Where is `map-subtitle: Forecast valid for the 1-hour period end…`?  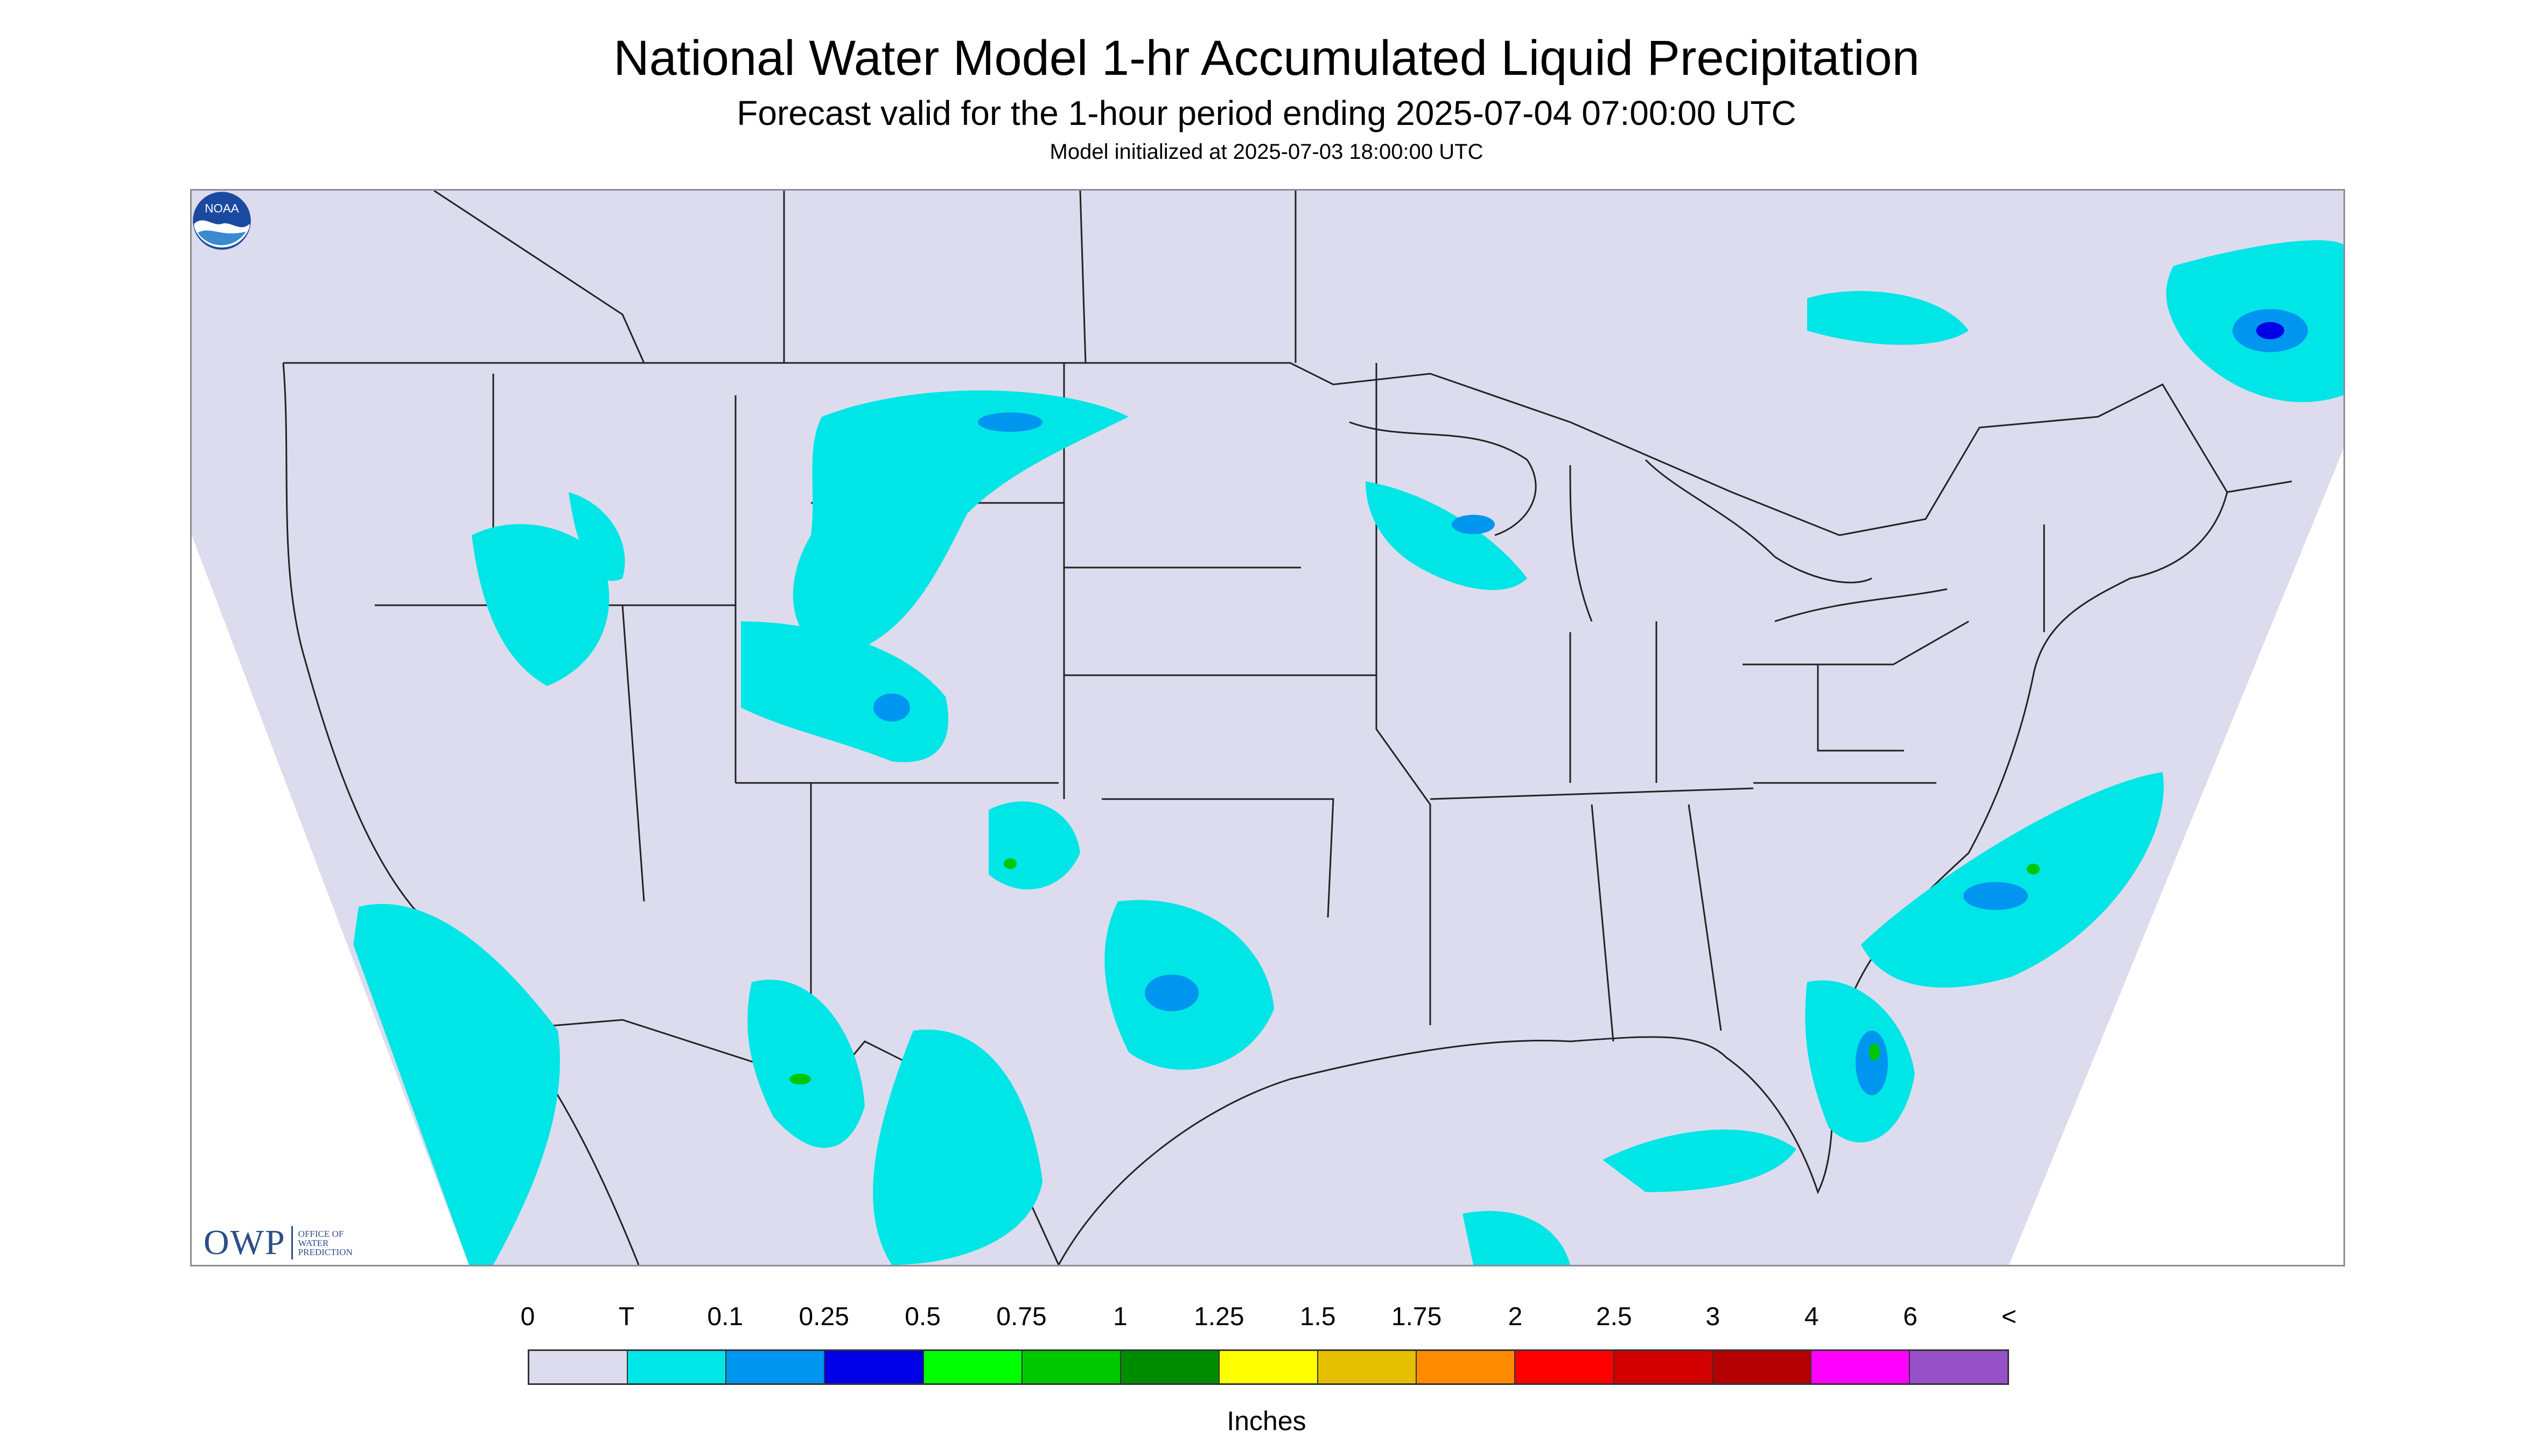 map-subtitle: Forecast valid for the 1-hour period end… is located at coordinates (1266, 113).